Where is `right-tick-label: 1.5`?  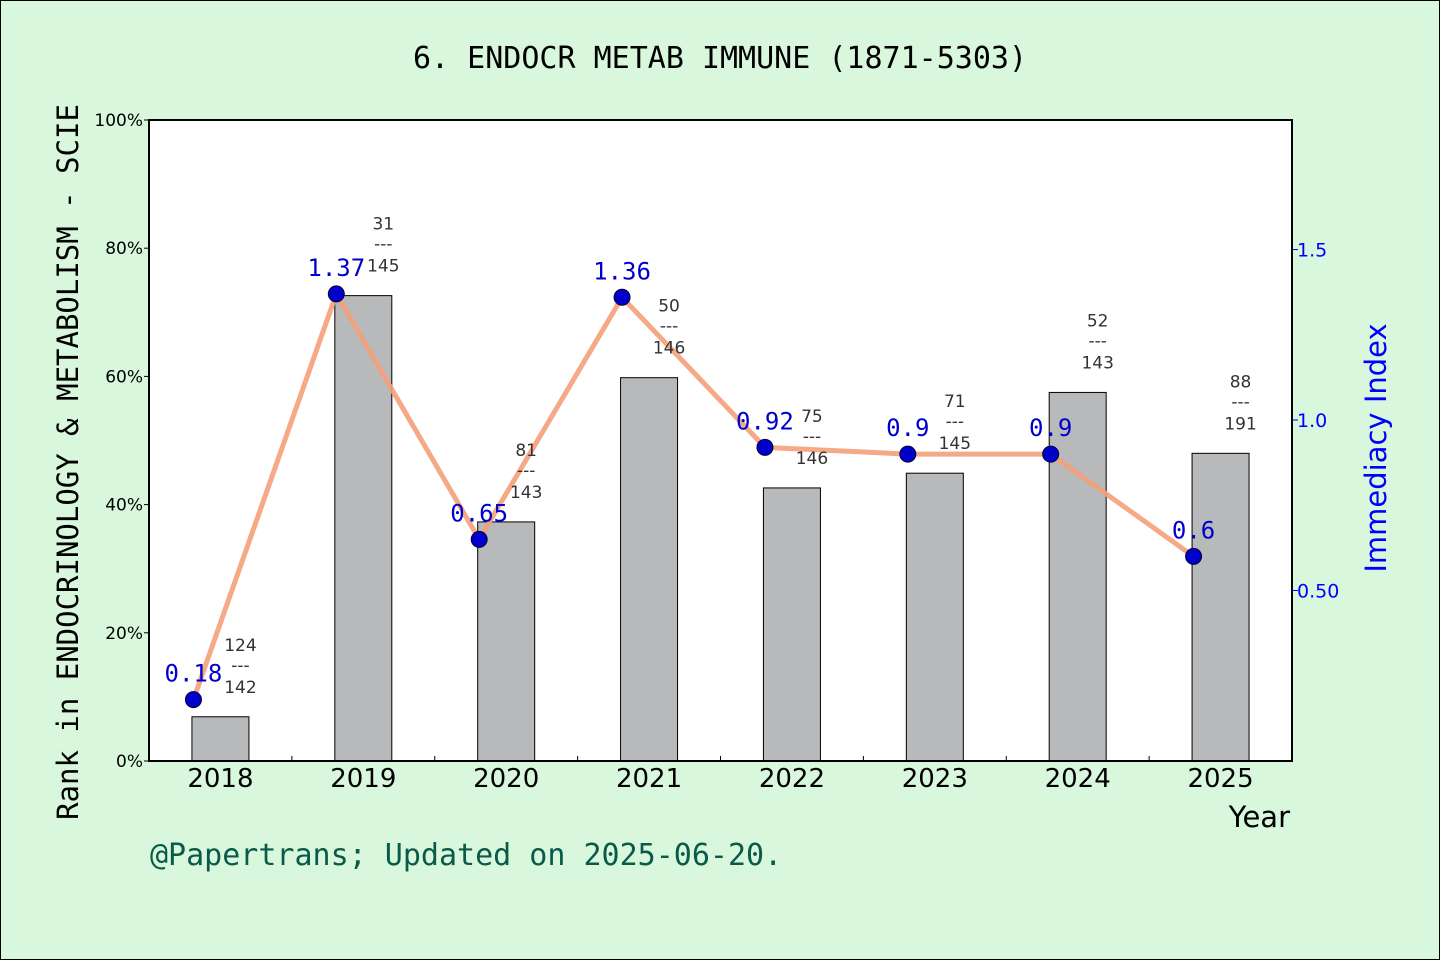
right-tick-label: 1.5 is located at coordinates (1312, 251).